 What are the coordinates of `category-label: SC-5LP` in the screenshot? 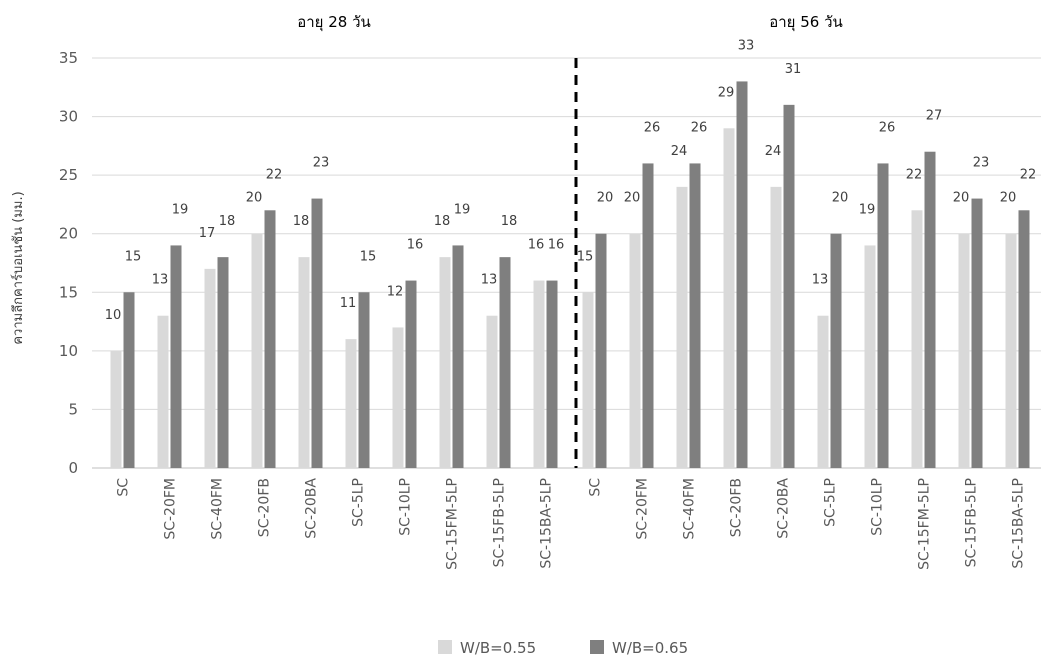 It's located at (359, 502).